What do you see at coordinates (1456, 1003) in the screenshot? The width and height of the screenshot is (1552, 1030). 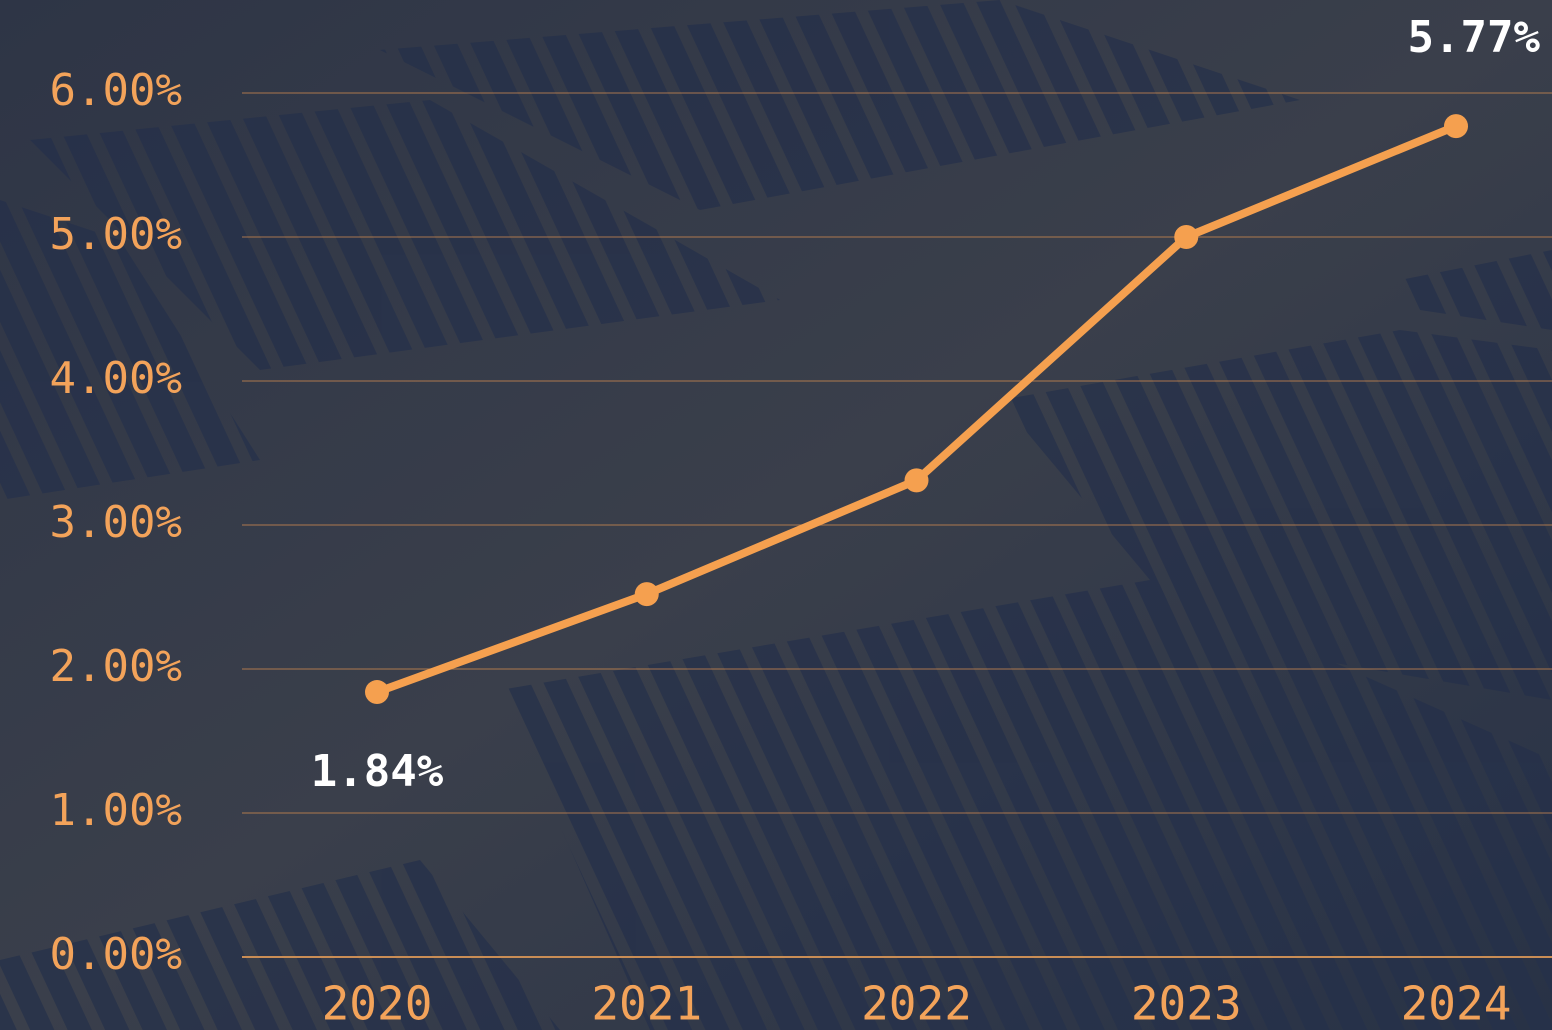 I see `x-tick-label: 2024` at bounding box center [1456, 1003].